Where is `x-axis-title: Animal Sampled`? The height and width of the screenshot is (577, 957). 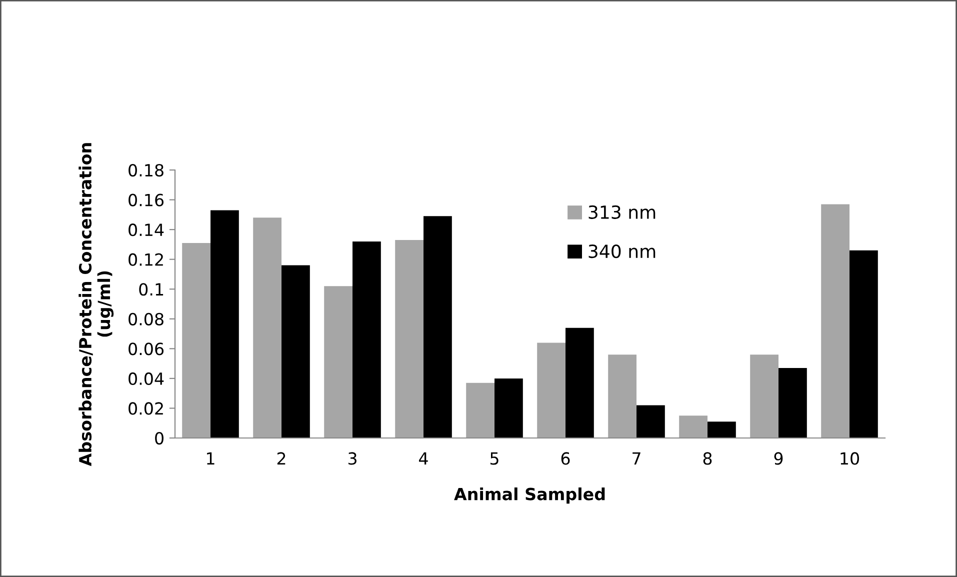
x-axis-title: Animal Sampled is located at coordinates (529, 495).